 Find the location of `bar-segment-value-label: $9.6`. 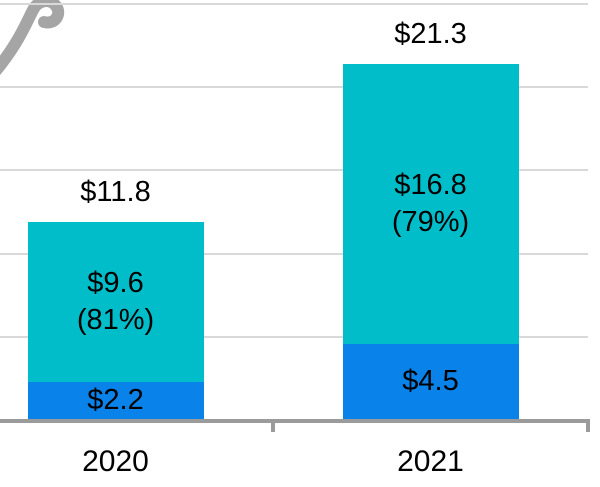

bar-segment-value-label: $9.6 is located at coordinates (115, 283).